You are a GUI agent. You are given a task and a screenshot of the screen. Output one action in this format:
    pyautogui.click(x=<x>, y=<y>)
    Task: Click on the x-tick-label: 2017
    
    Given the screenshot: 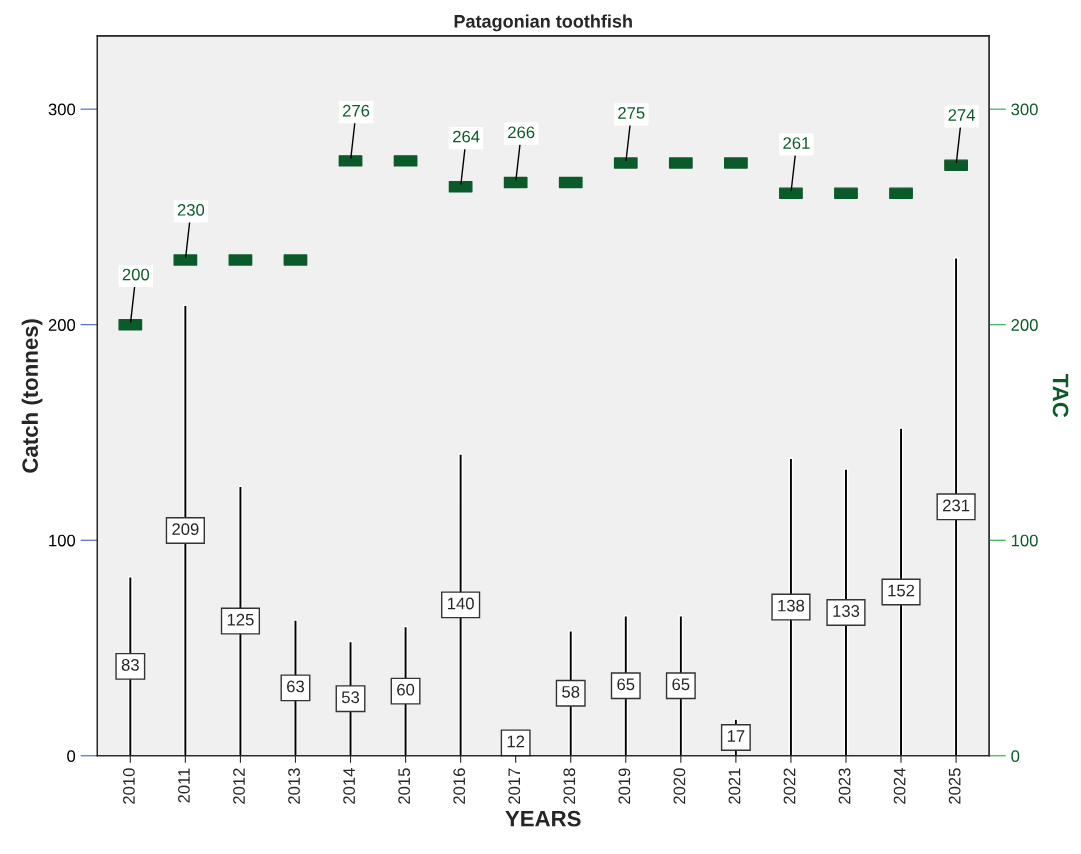 What is the action you would take?
    pyautogui.click(x=514, y=786)
    